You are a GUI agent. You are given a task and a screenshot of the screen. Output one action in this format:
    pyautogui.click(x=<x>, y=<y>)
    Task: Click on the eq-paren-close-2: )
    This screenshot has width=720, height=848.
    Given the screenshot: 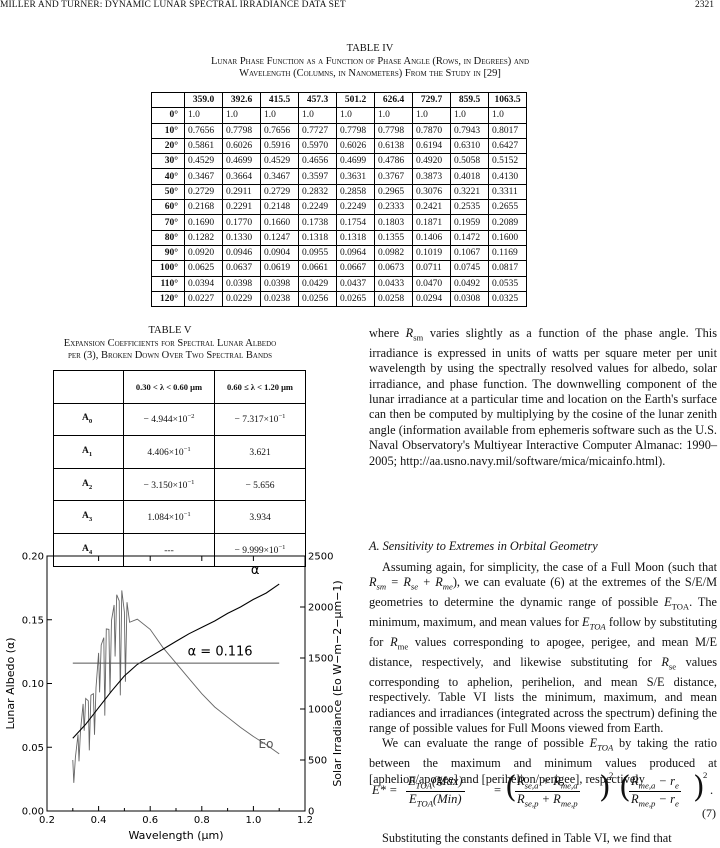 What is the action you would take?
    pyautogui.click(x=699, y=787)
    